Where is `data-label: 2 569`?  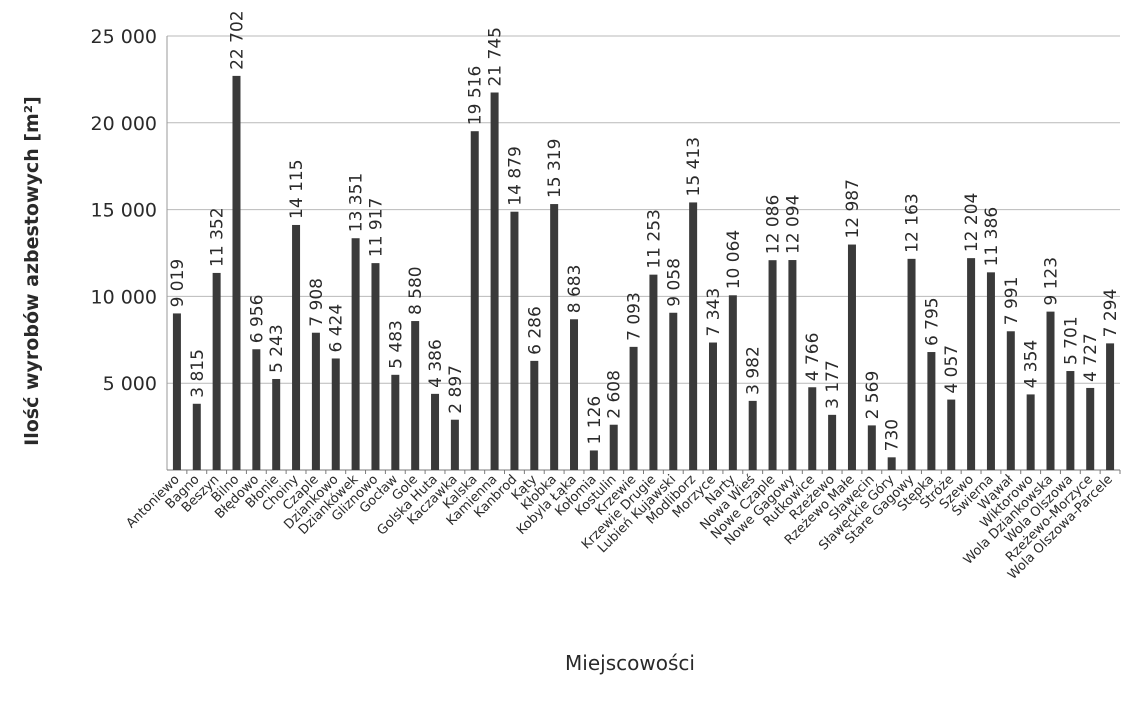
data-label: 2 569 is located at coordinates (873, 395).